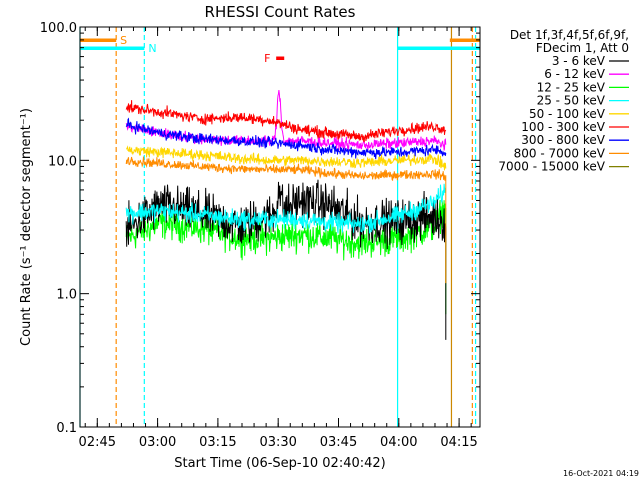 The image size is (640, 480). What do you see at coordinates (217, 442) in the screenshot?
I see `x-tick-label: 03:15` at bounding box center [217, 442].